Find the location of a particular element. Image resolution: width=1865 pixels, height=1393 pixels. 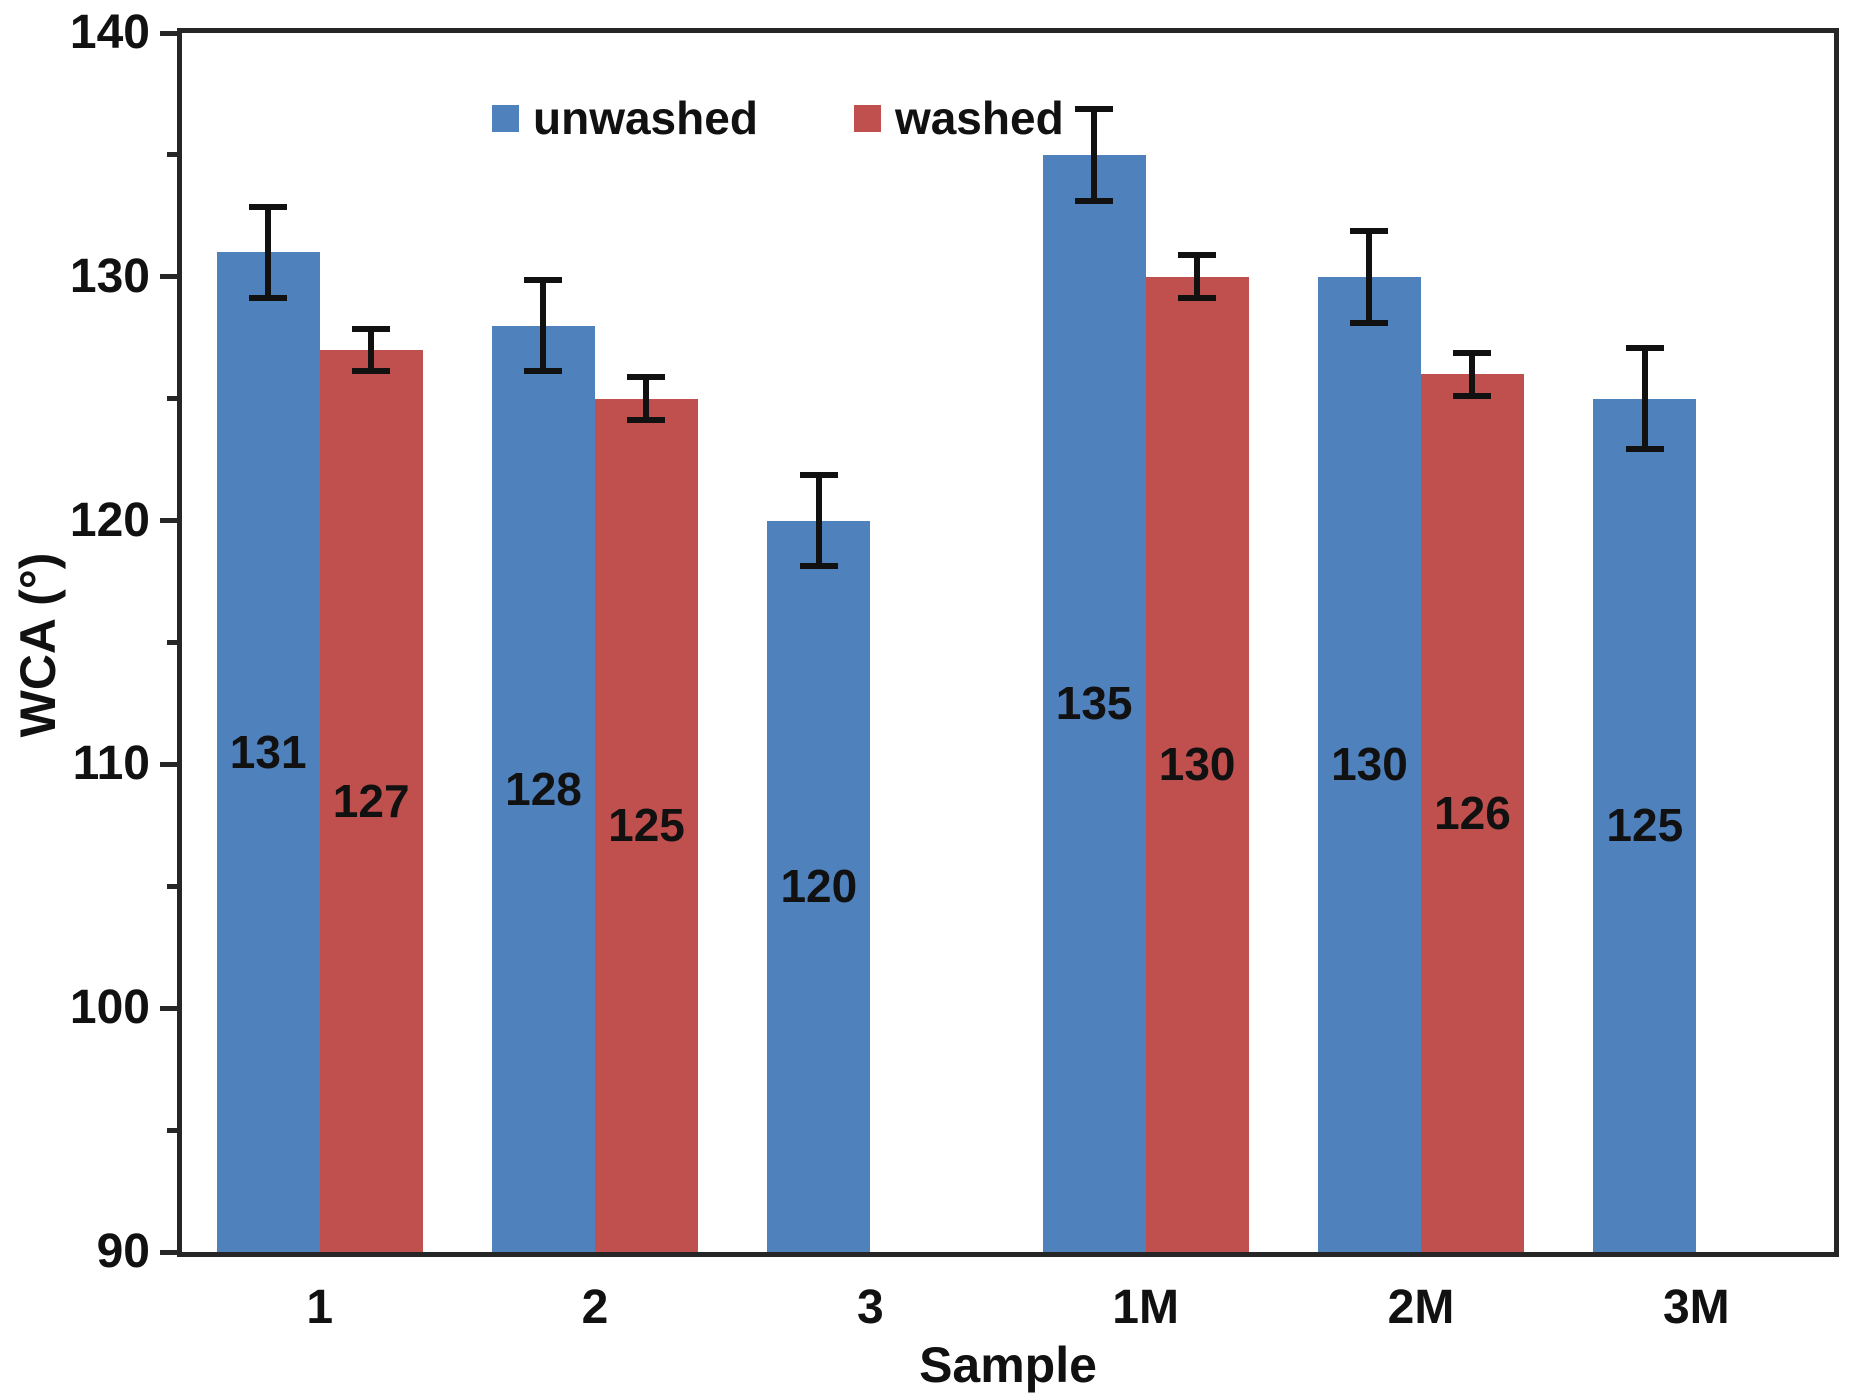

bar-slot: 131 is located at coordinates (268, 642).